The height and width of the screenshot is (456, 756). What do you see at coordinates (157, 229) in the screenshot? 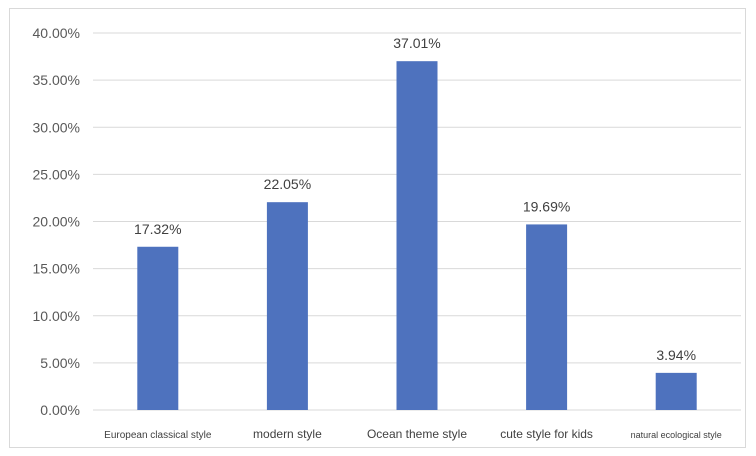
I see `data-label: 17.32%` at bounding box center [157, 229].